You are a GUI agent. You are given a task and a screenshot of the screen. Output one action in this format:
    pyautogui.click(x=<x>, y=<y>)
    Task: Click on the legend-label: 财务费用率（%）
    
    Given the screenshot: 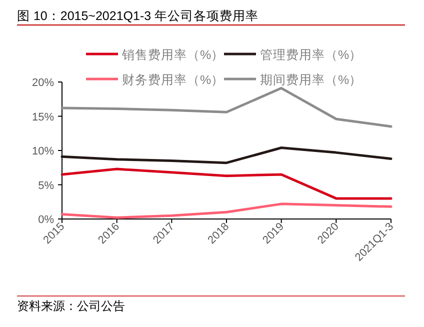 What is the action you would take?
    pyautogui.click(x=173, y=79)
    